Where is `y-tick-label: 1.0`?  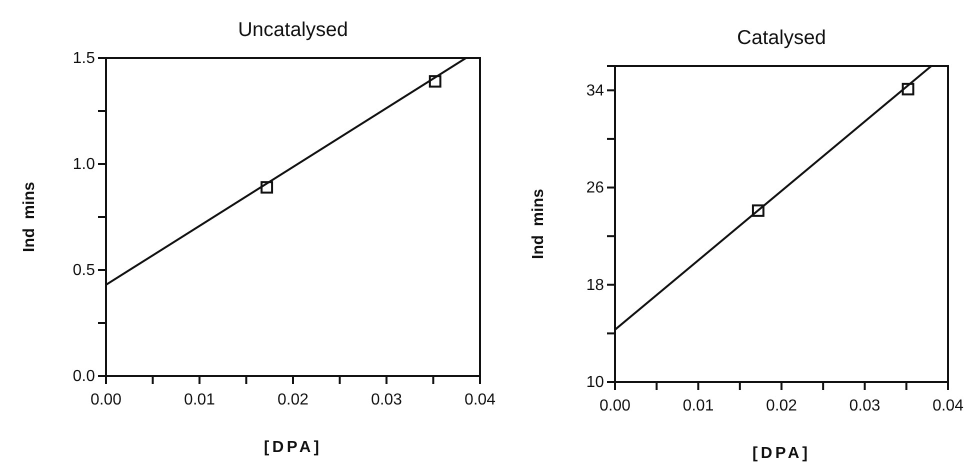
y-tick-label: 1.0 is located at coordinates (84, 165).